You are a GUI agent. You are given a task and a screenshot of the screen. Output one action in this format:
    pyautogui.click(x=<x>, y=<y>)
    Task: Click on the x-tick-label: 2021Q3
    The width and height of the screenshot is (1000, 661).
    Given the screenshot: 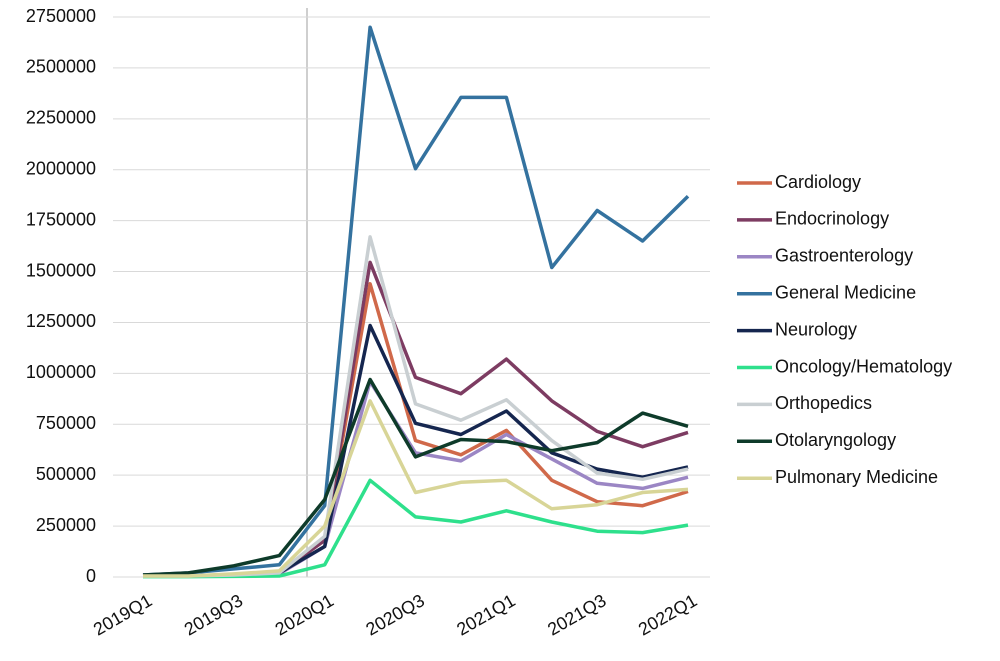 What is the action you would take?
    pyautogui.click(x=576, y=614)
    